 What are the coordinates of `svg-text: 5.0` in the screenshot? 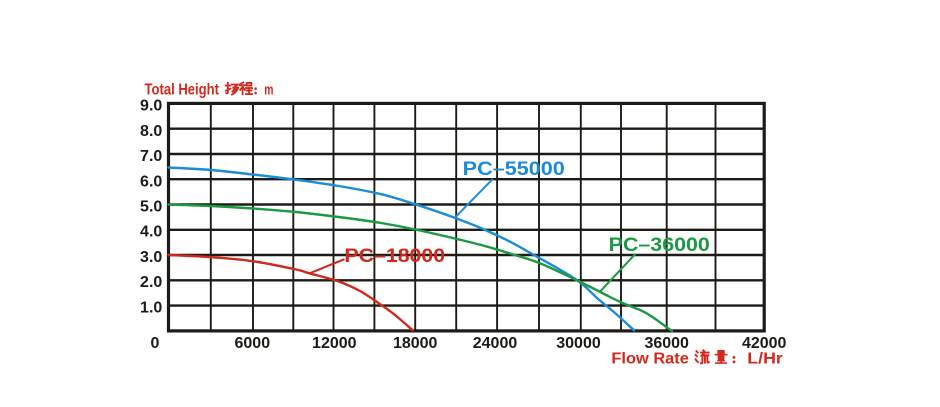 It's located at (151, 207).